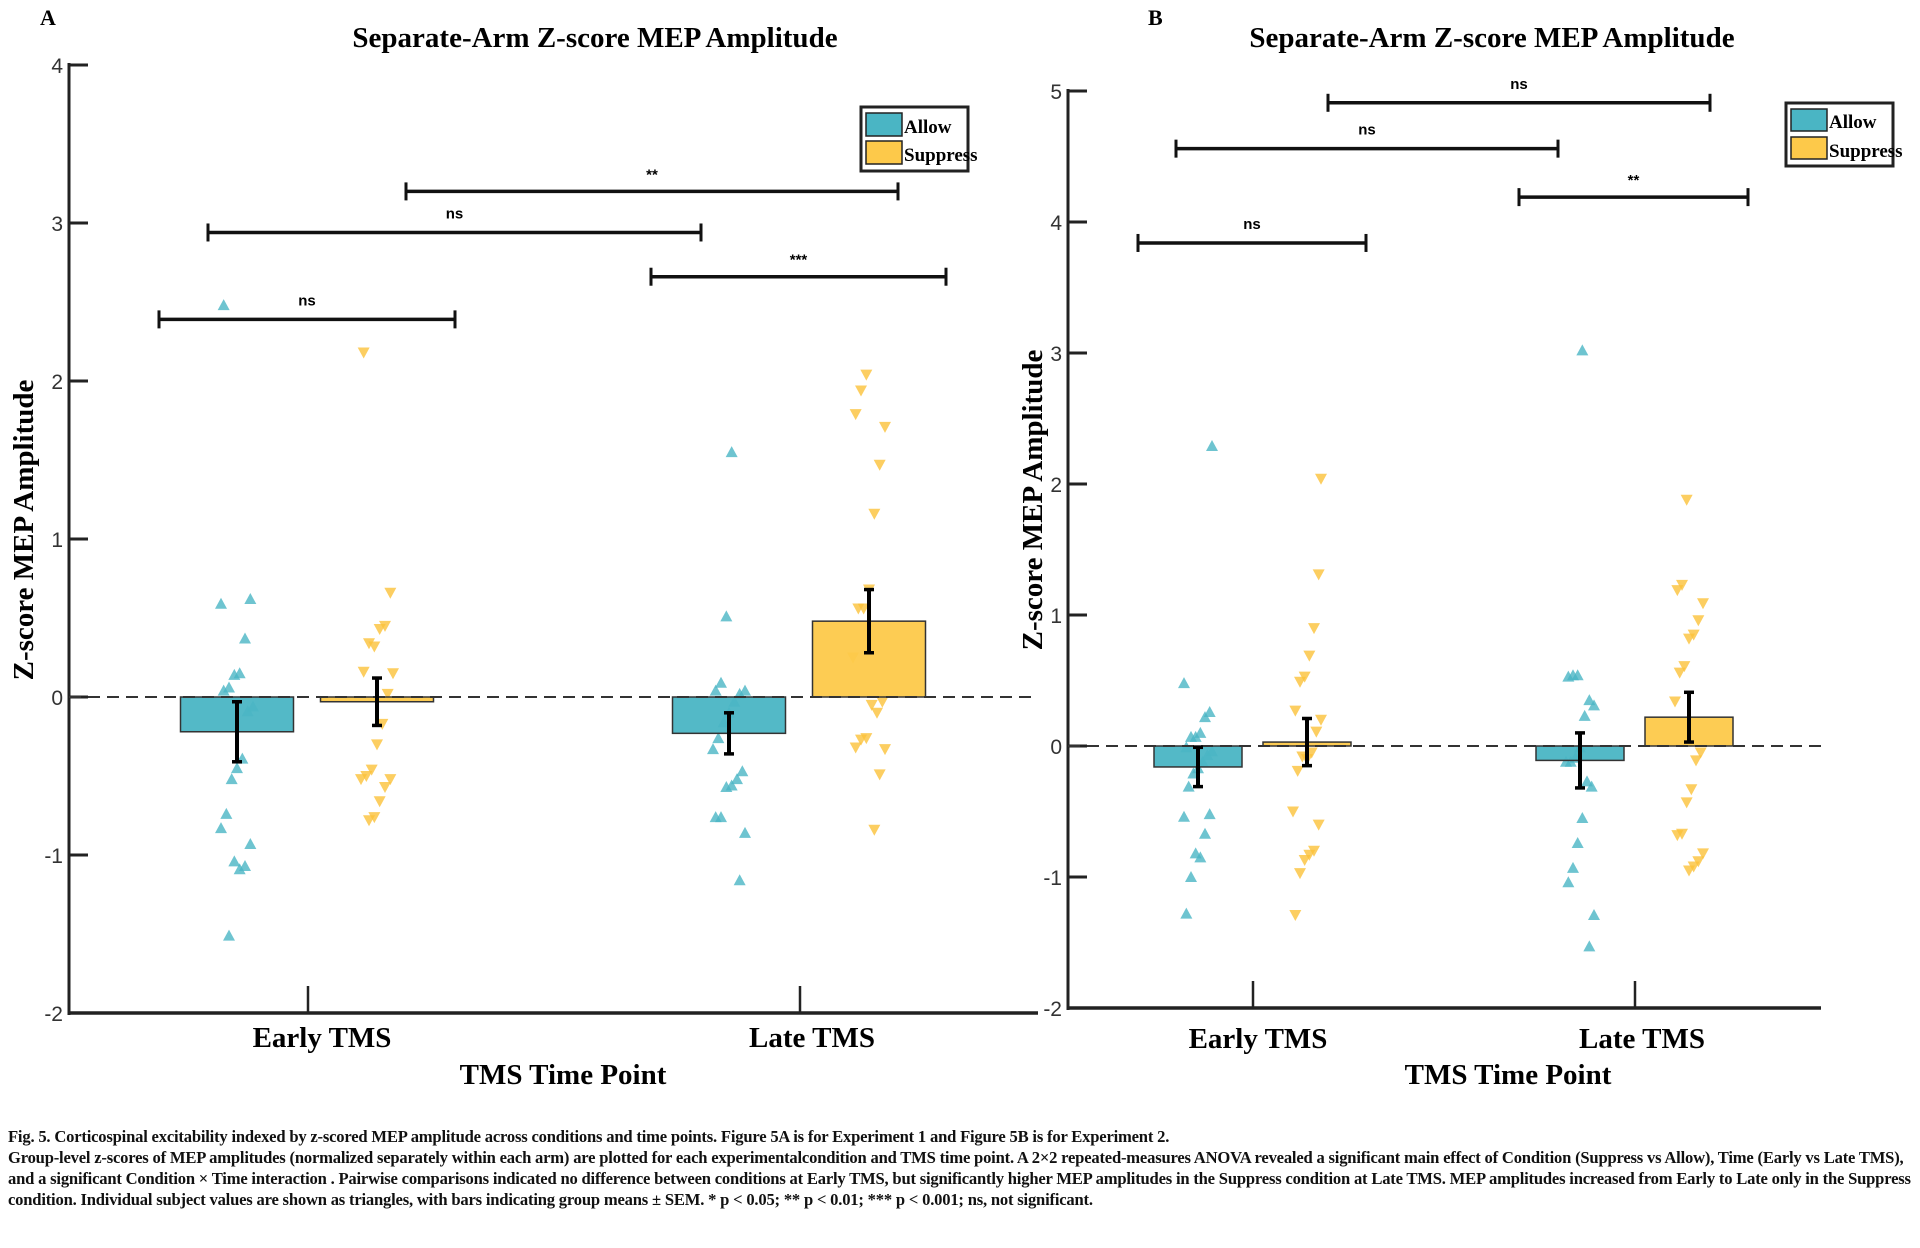 This screenshot has width=1920, height=1248. I want to click on x-tick-label-late-b: Late TMS, so click(1642, 1039).